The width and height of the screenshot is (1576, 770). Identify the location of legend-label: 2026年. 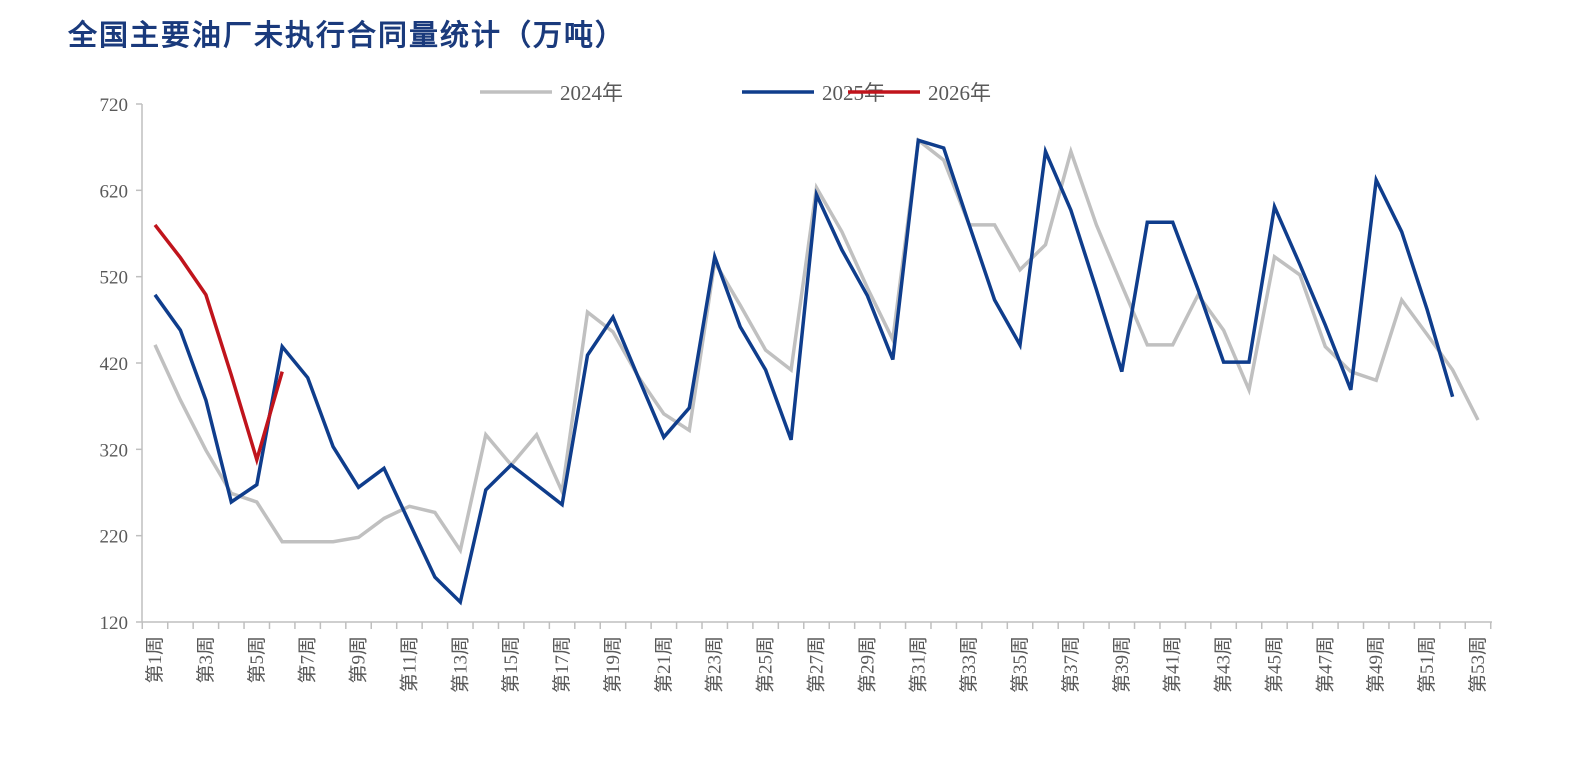
(959, 93).